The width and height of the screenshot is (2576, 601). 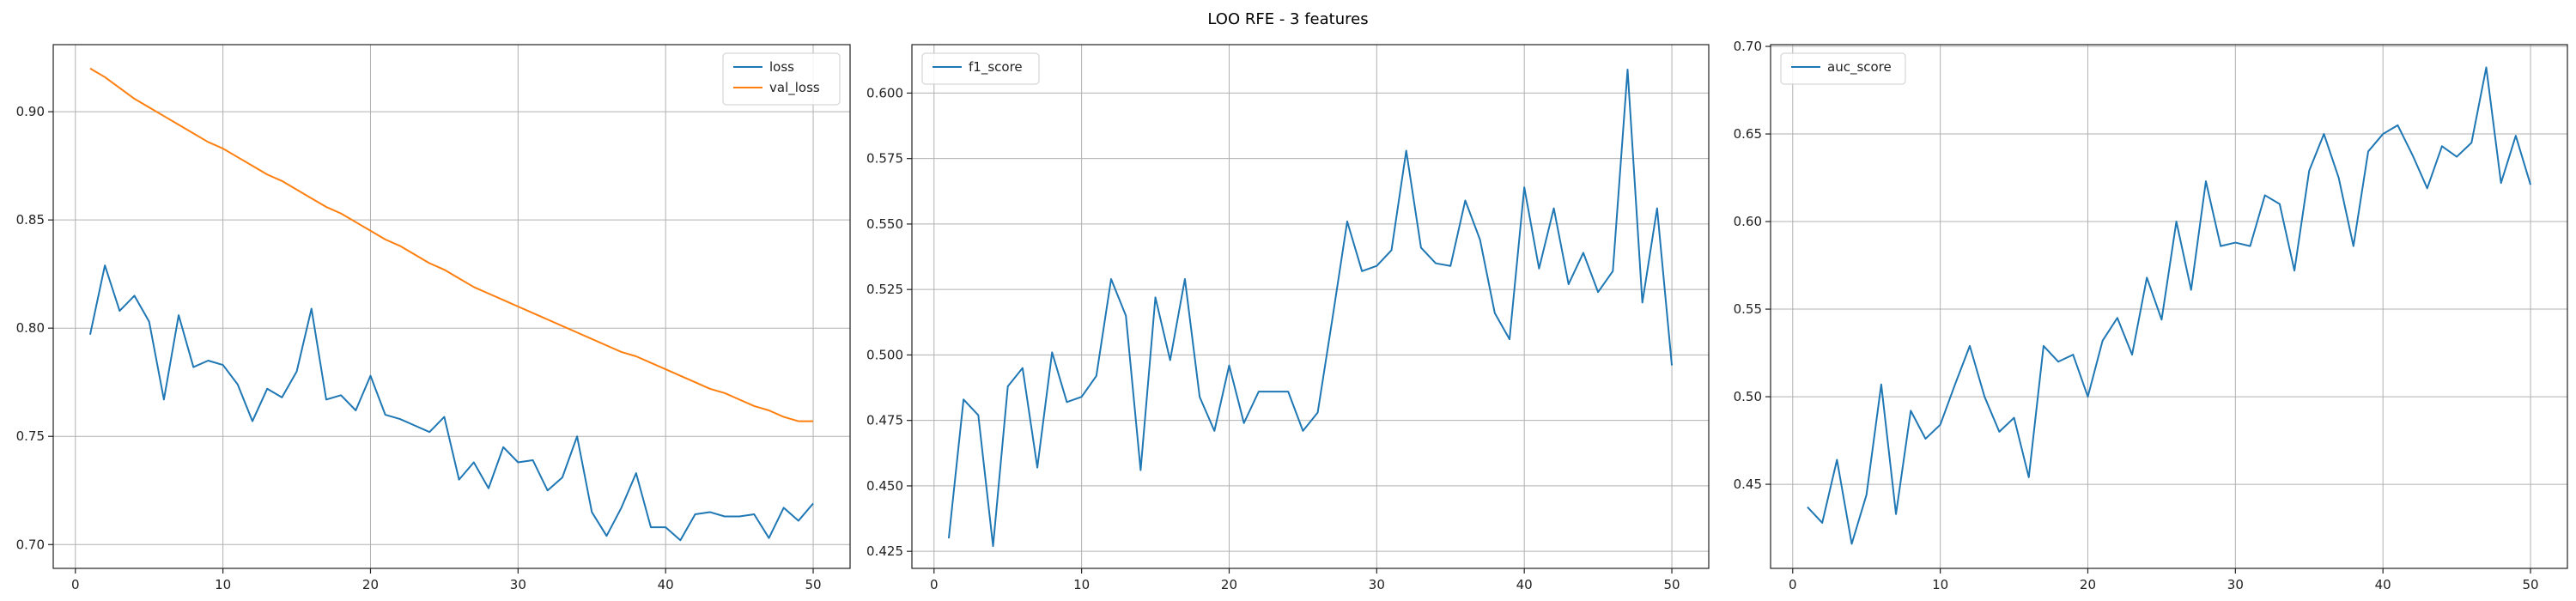 I want to click on legend-label-auc_score: auc_score, so click(x=1859, y=67).